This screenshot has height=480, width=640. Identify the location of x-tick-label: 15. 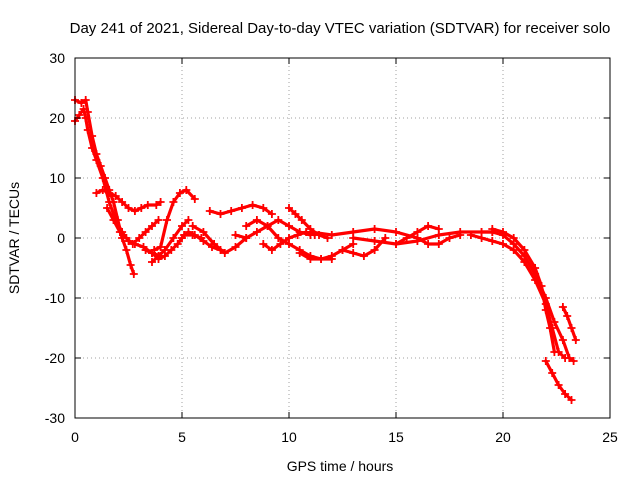
(396, 437).